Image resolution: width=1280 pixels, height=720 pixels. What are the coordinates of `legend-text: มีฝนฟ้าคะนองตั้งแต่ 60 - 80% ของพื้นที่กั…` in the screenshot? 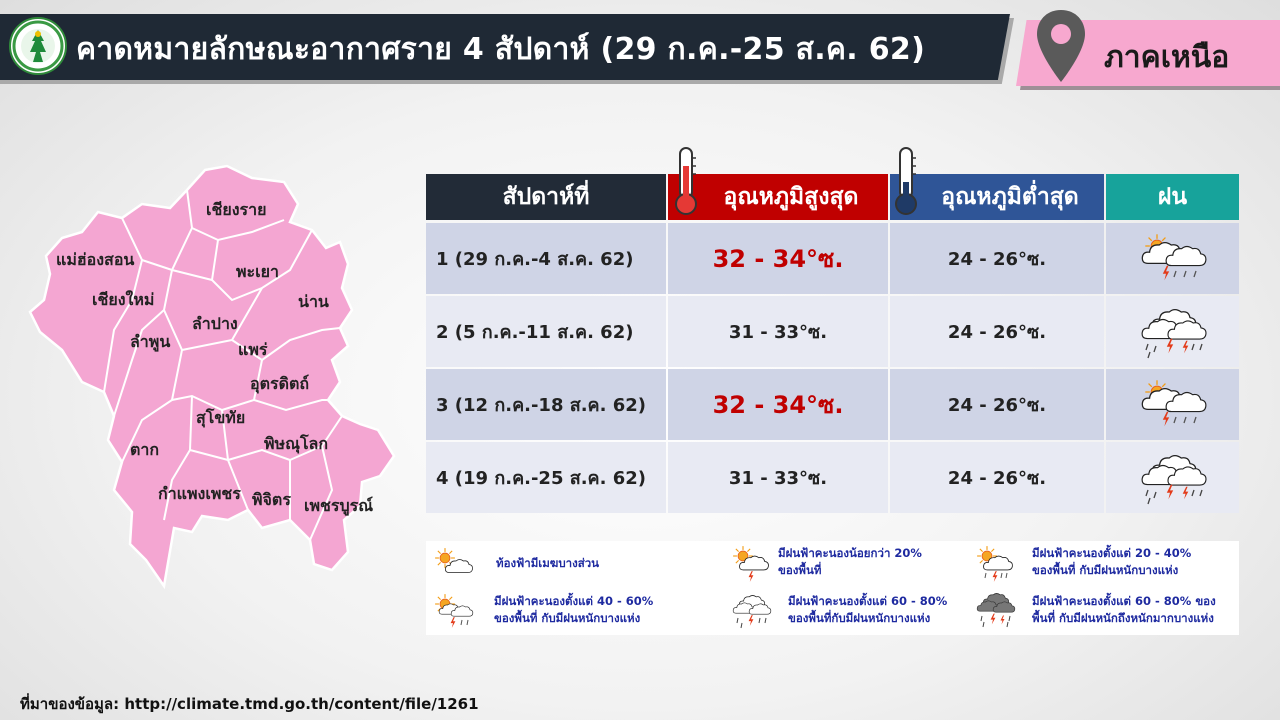 It's located at (867, 610).